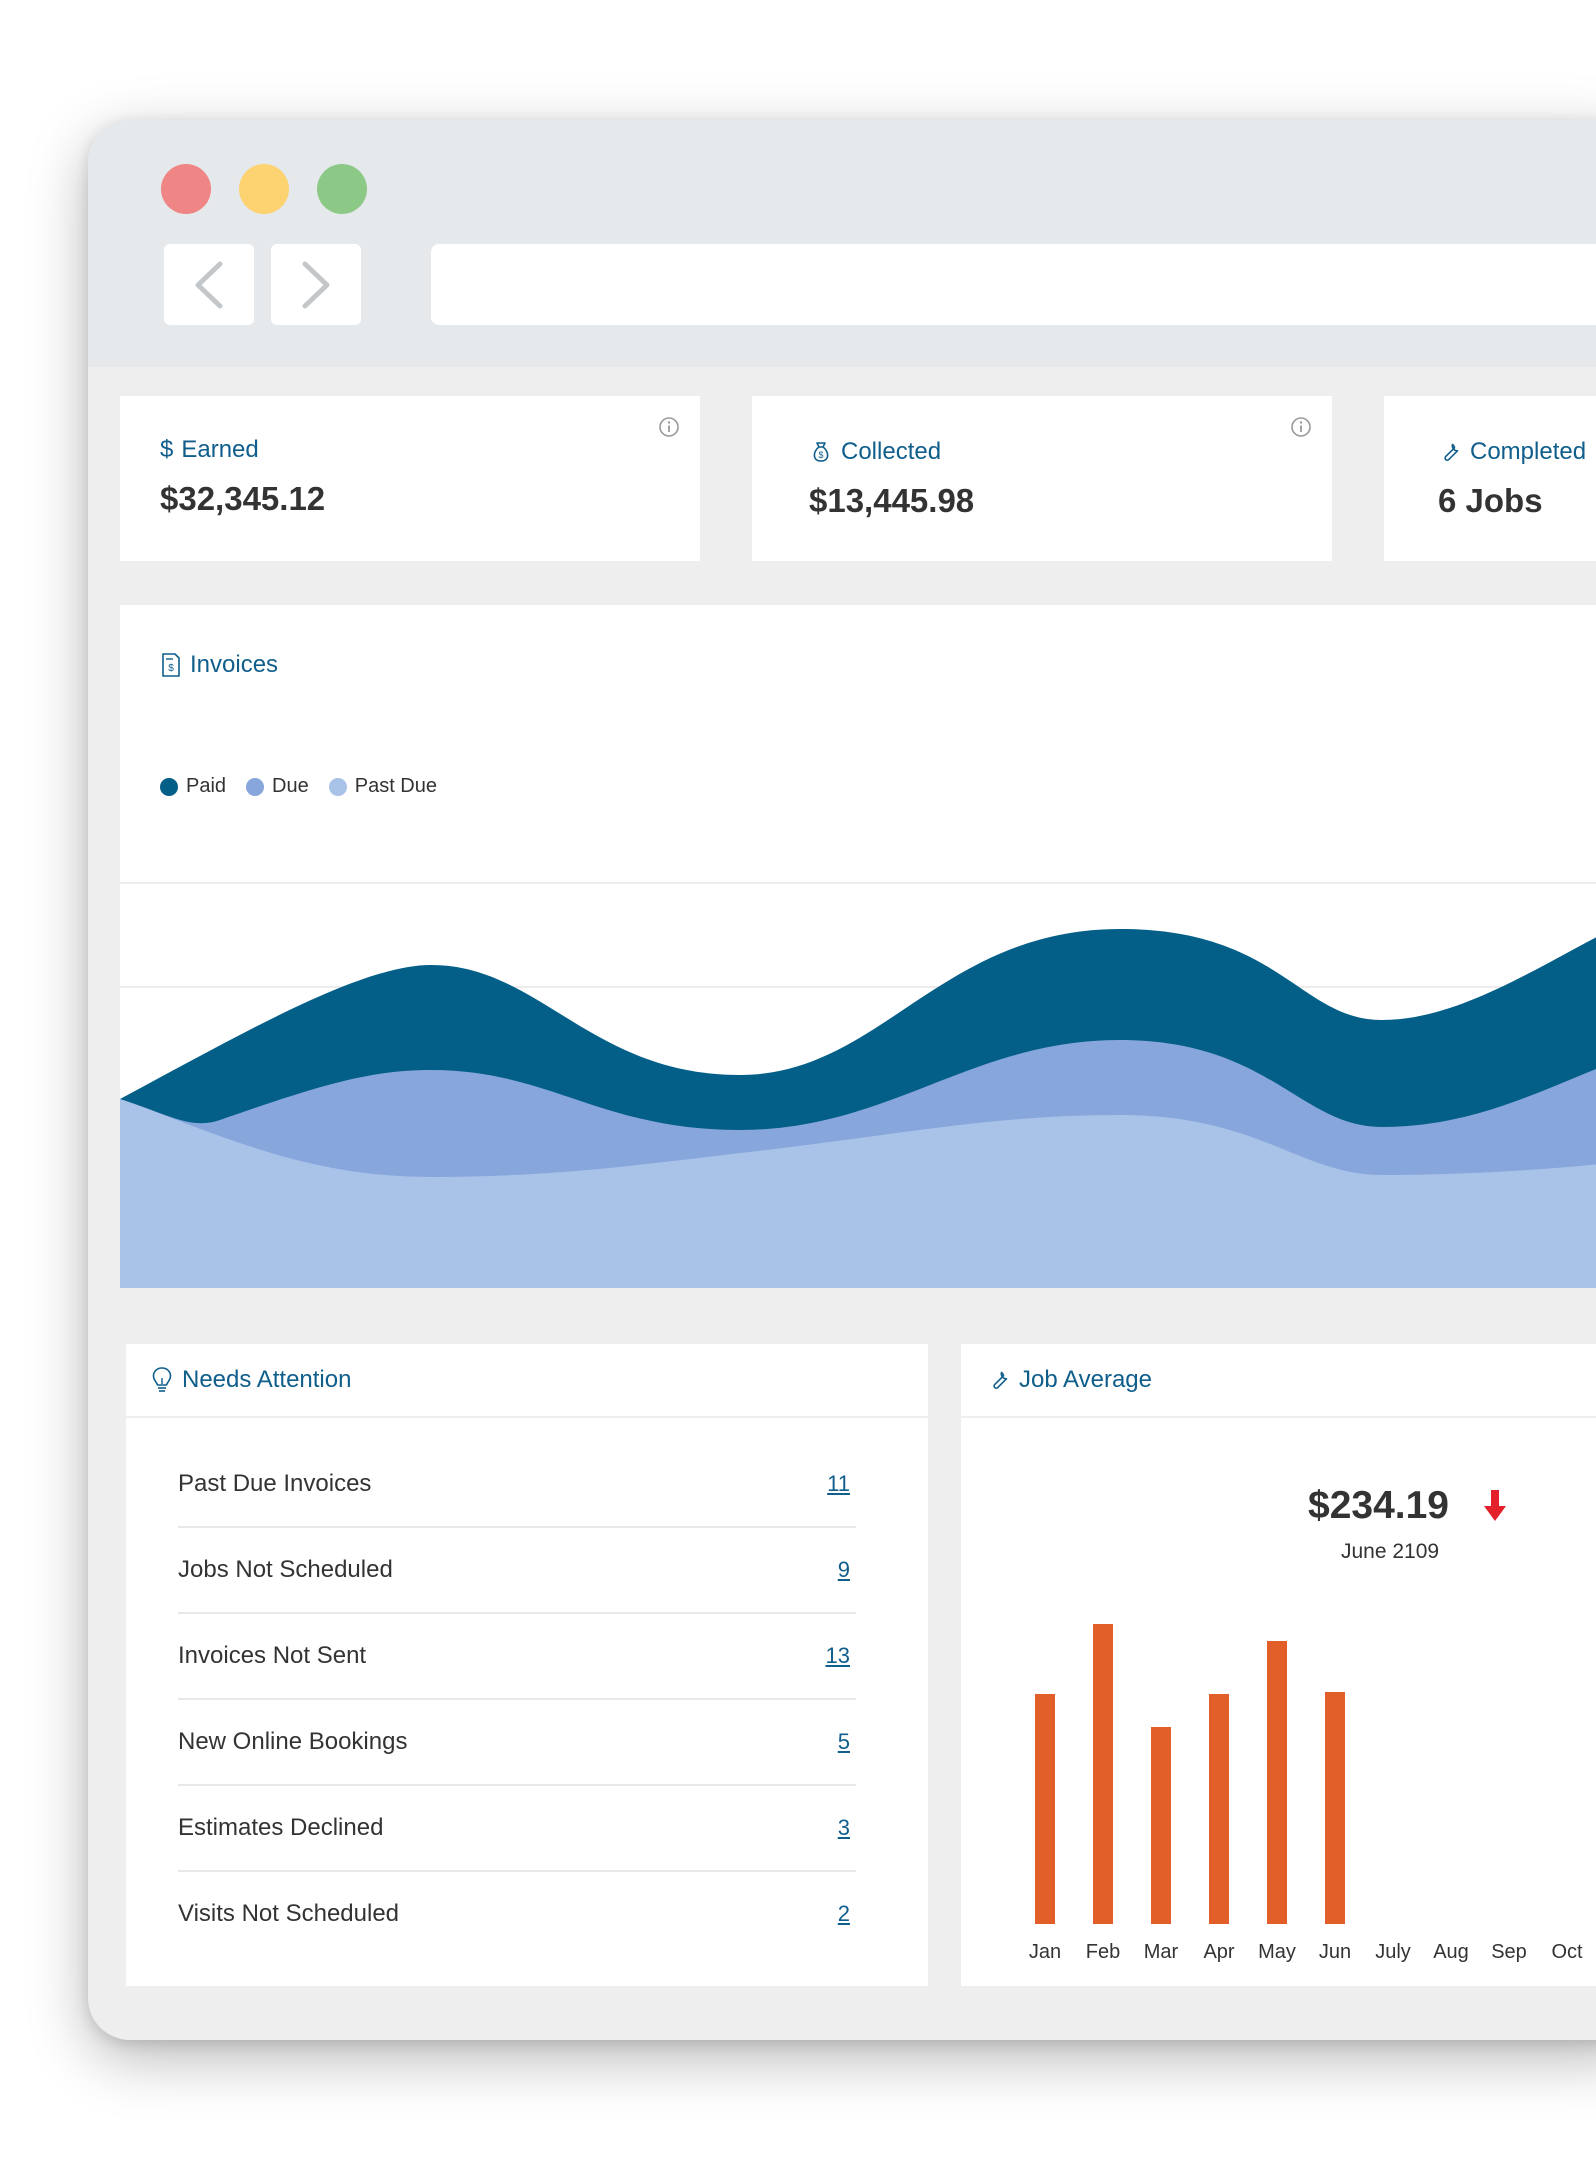  Describe the element at coordinates (206, 786) in the screenshot. I see `legend-label: Paid` at that location.